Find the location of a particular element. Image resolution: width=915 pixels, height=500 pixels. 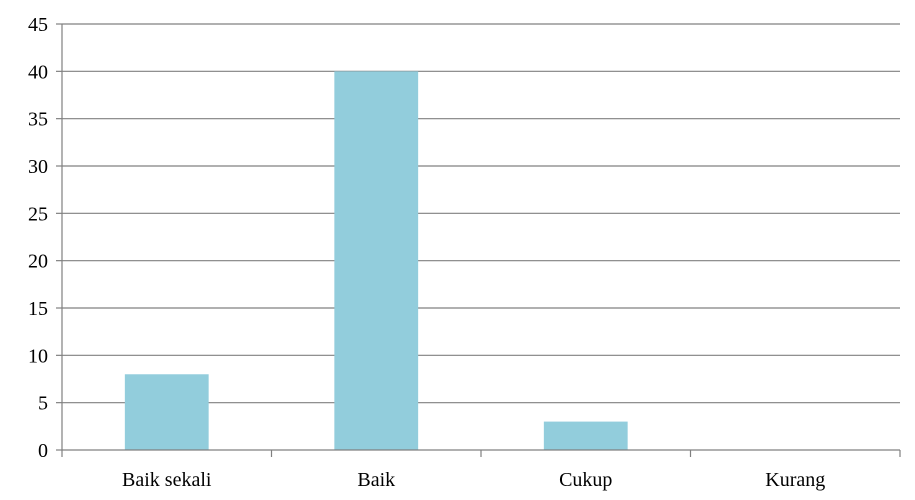

bar-cukup is located at coordinates (585, 435).